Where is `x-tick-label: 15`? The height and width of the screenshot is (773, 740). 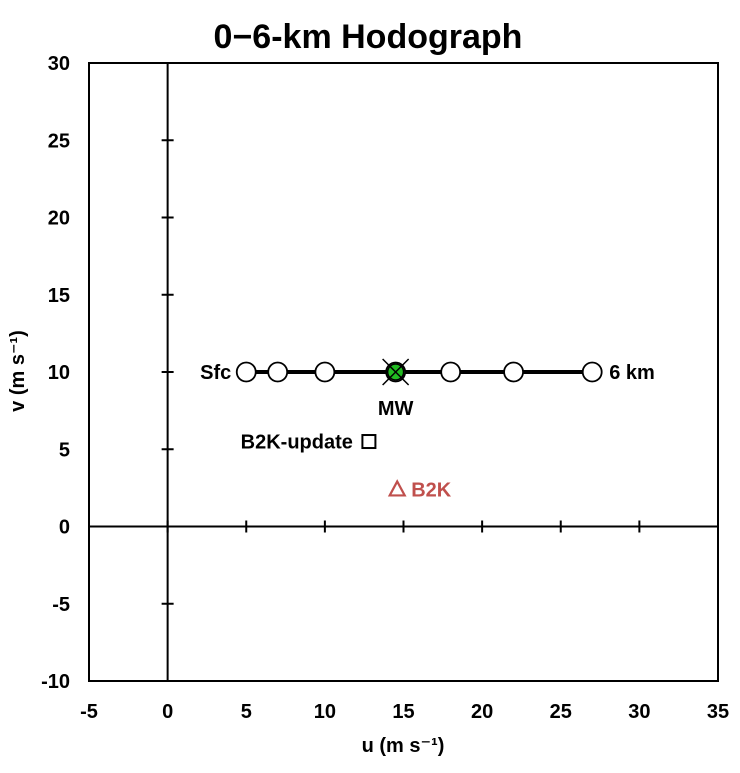 x-tick-label: 15 is located at coordinates (403, 712).